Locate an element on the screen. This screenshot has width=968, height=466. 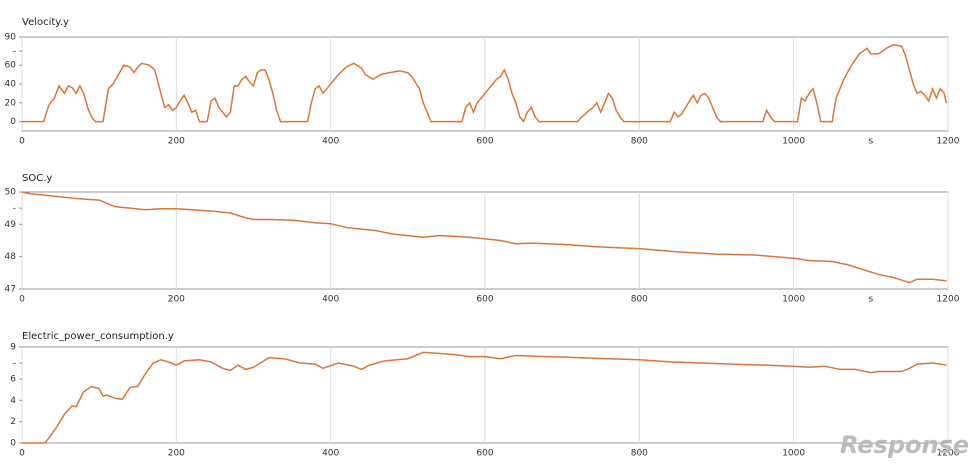
y-tick-label: 48 is located at coordinates (11, 257).